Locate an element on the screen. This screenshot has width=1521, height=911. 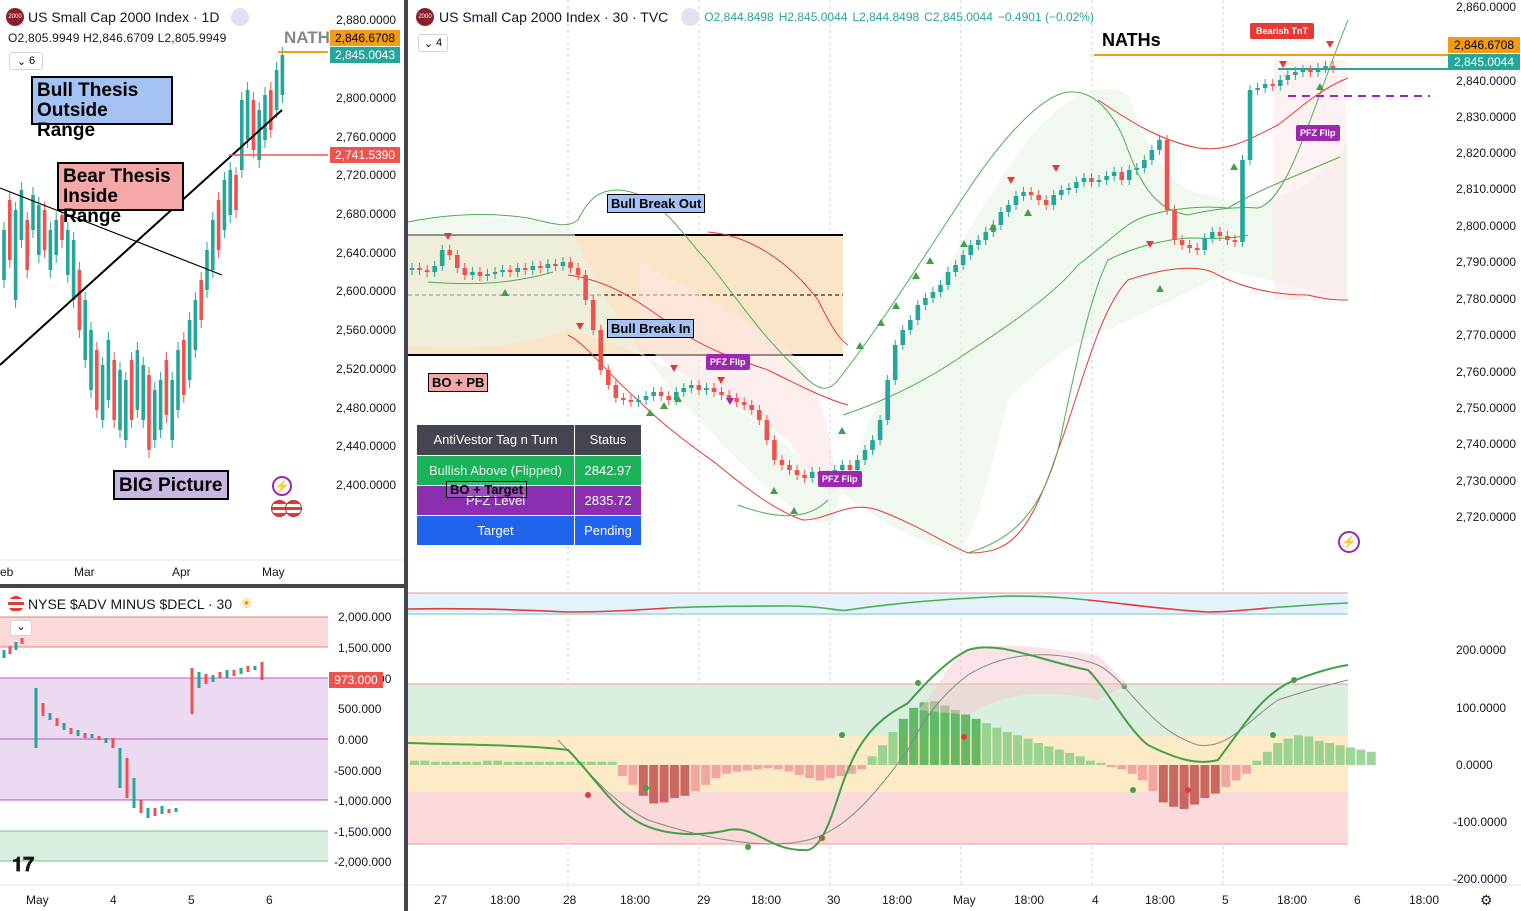
left-indicator-toggle: ⌄ 6 is located at coordinates (26, 61).